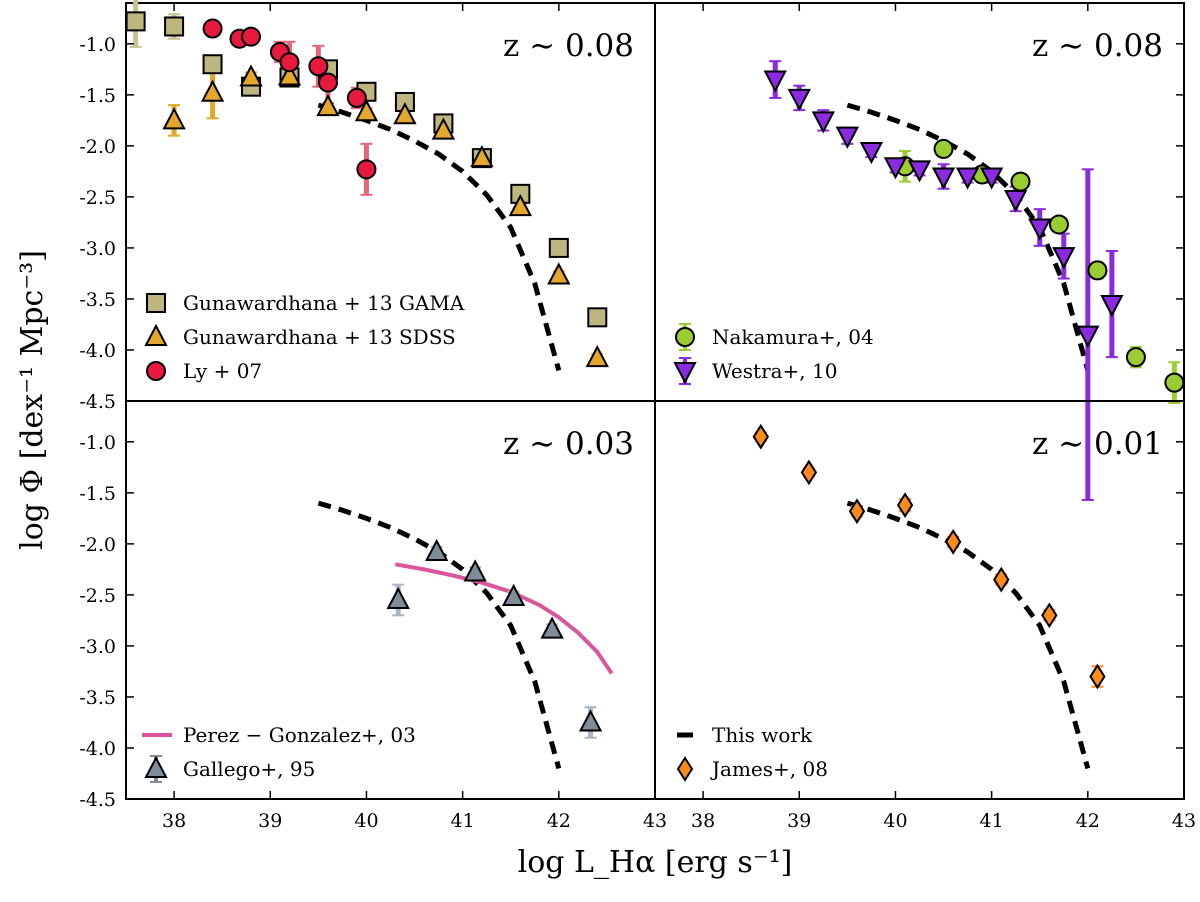 The width and height of the screenshot is (1200, 902). What do you see at coordinates (773, 354) in the screenshot?
I see `legend: Nakamura+, 04 Westra+, 10` at bounding box center [773, 354].